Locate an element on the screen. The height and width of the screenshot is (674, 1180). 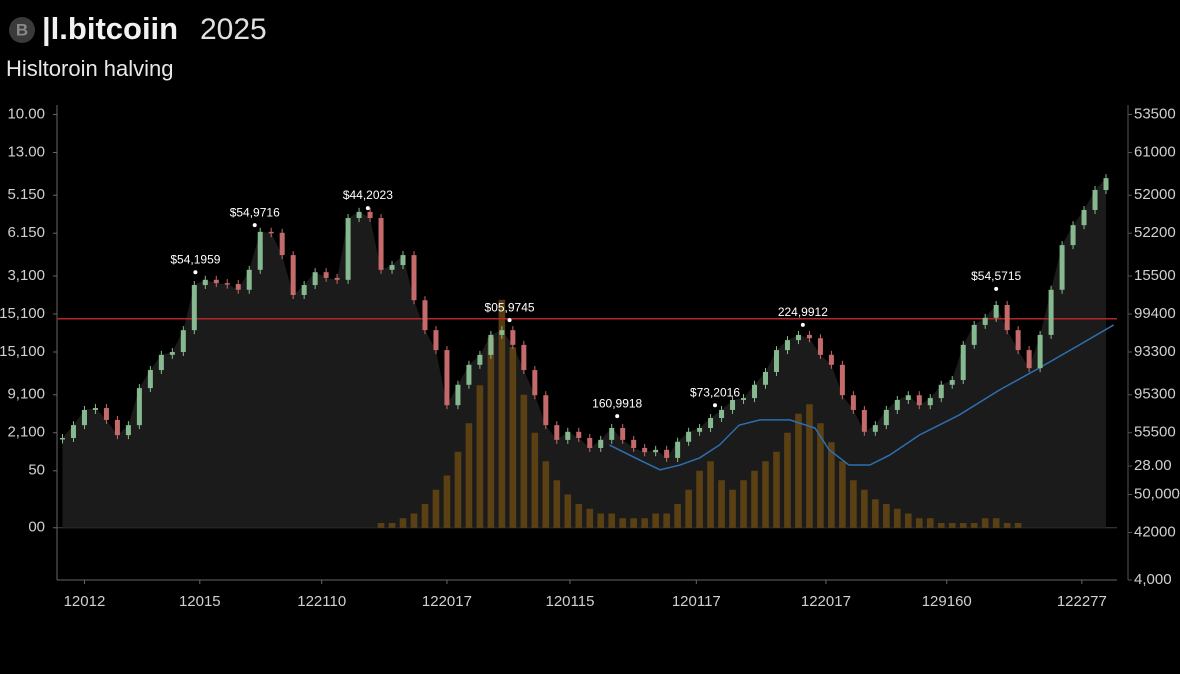
annotation-label: $54,5715 is located at coordinates (996, 276).